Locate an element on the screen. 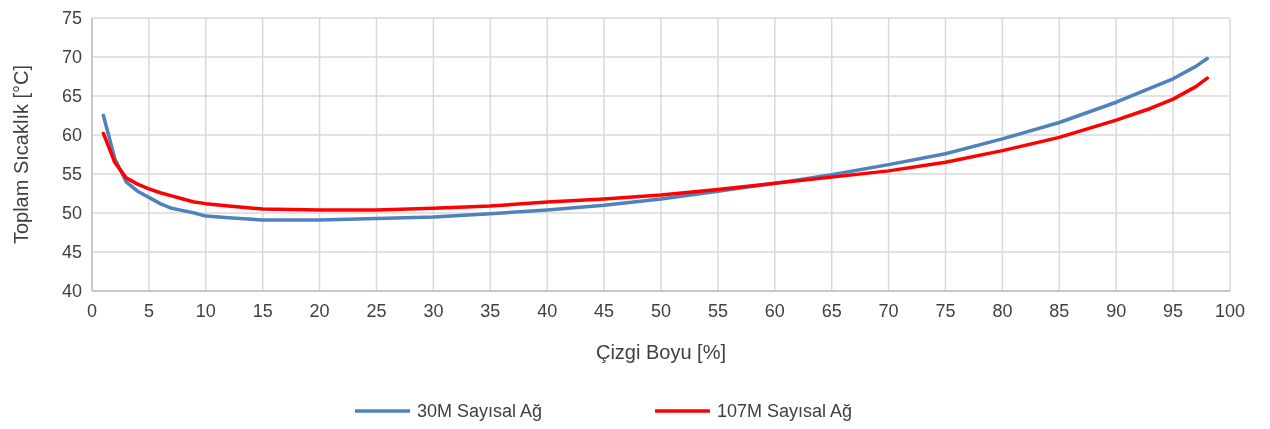 This screenshot has height=429, width=1270. y-tick-label: 60 is located at coordinates (71, 135).